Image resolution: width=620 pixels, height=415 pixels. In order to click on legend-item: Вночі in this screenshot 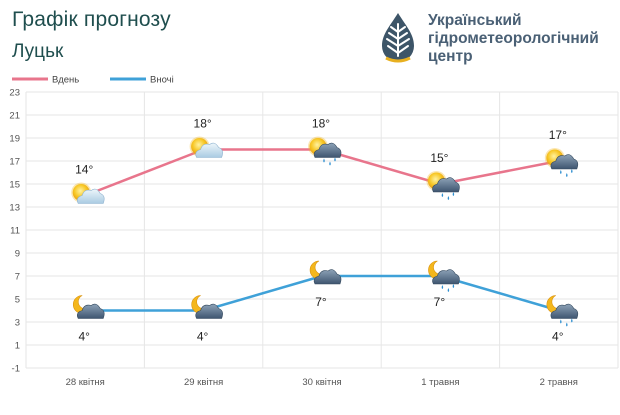, I will do `click(142, 80)`.